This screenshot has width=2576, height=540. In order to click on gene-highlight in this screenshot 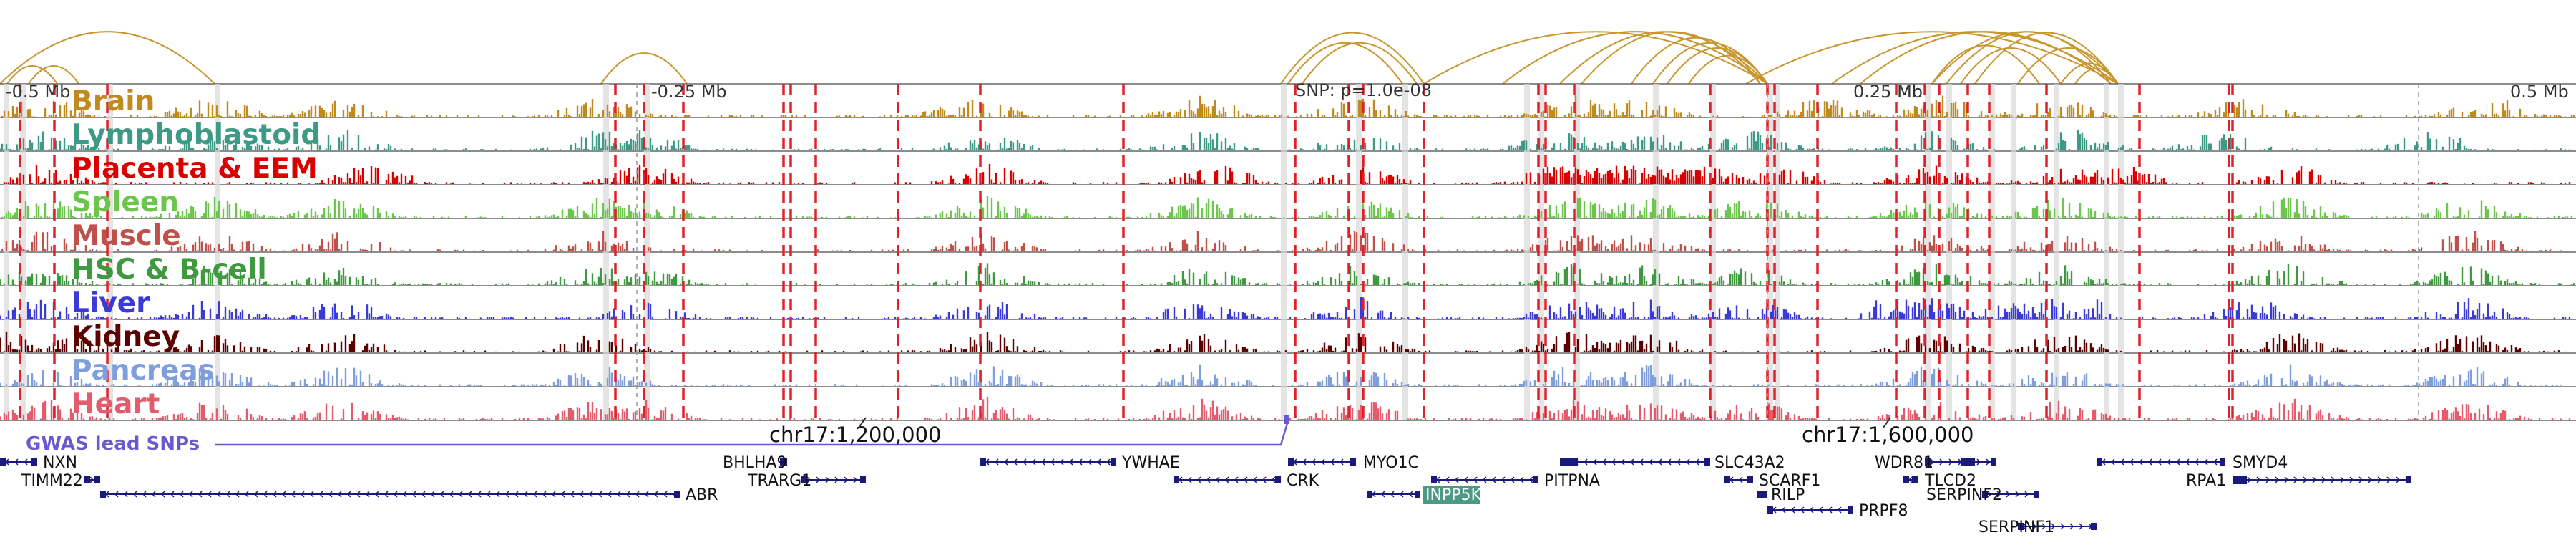, I will do `click(1451, 495)`.